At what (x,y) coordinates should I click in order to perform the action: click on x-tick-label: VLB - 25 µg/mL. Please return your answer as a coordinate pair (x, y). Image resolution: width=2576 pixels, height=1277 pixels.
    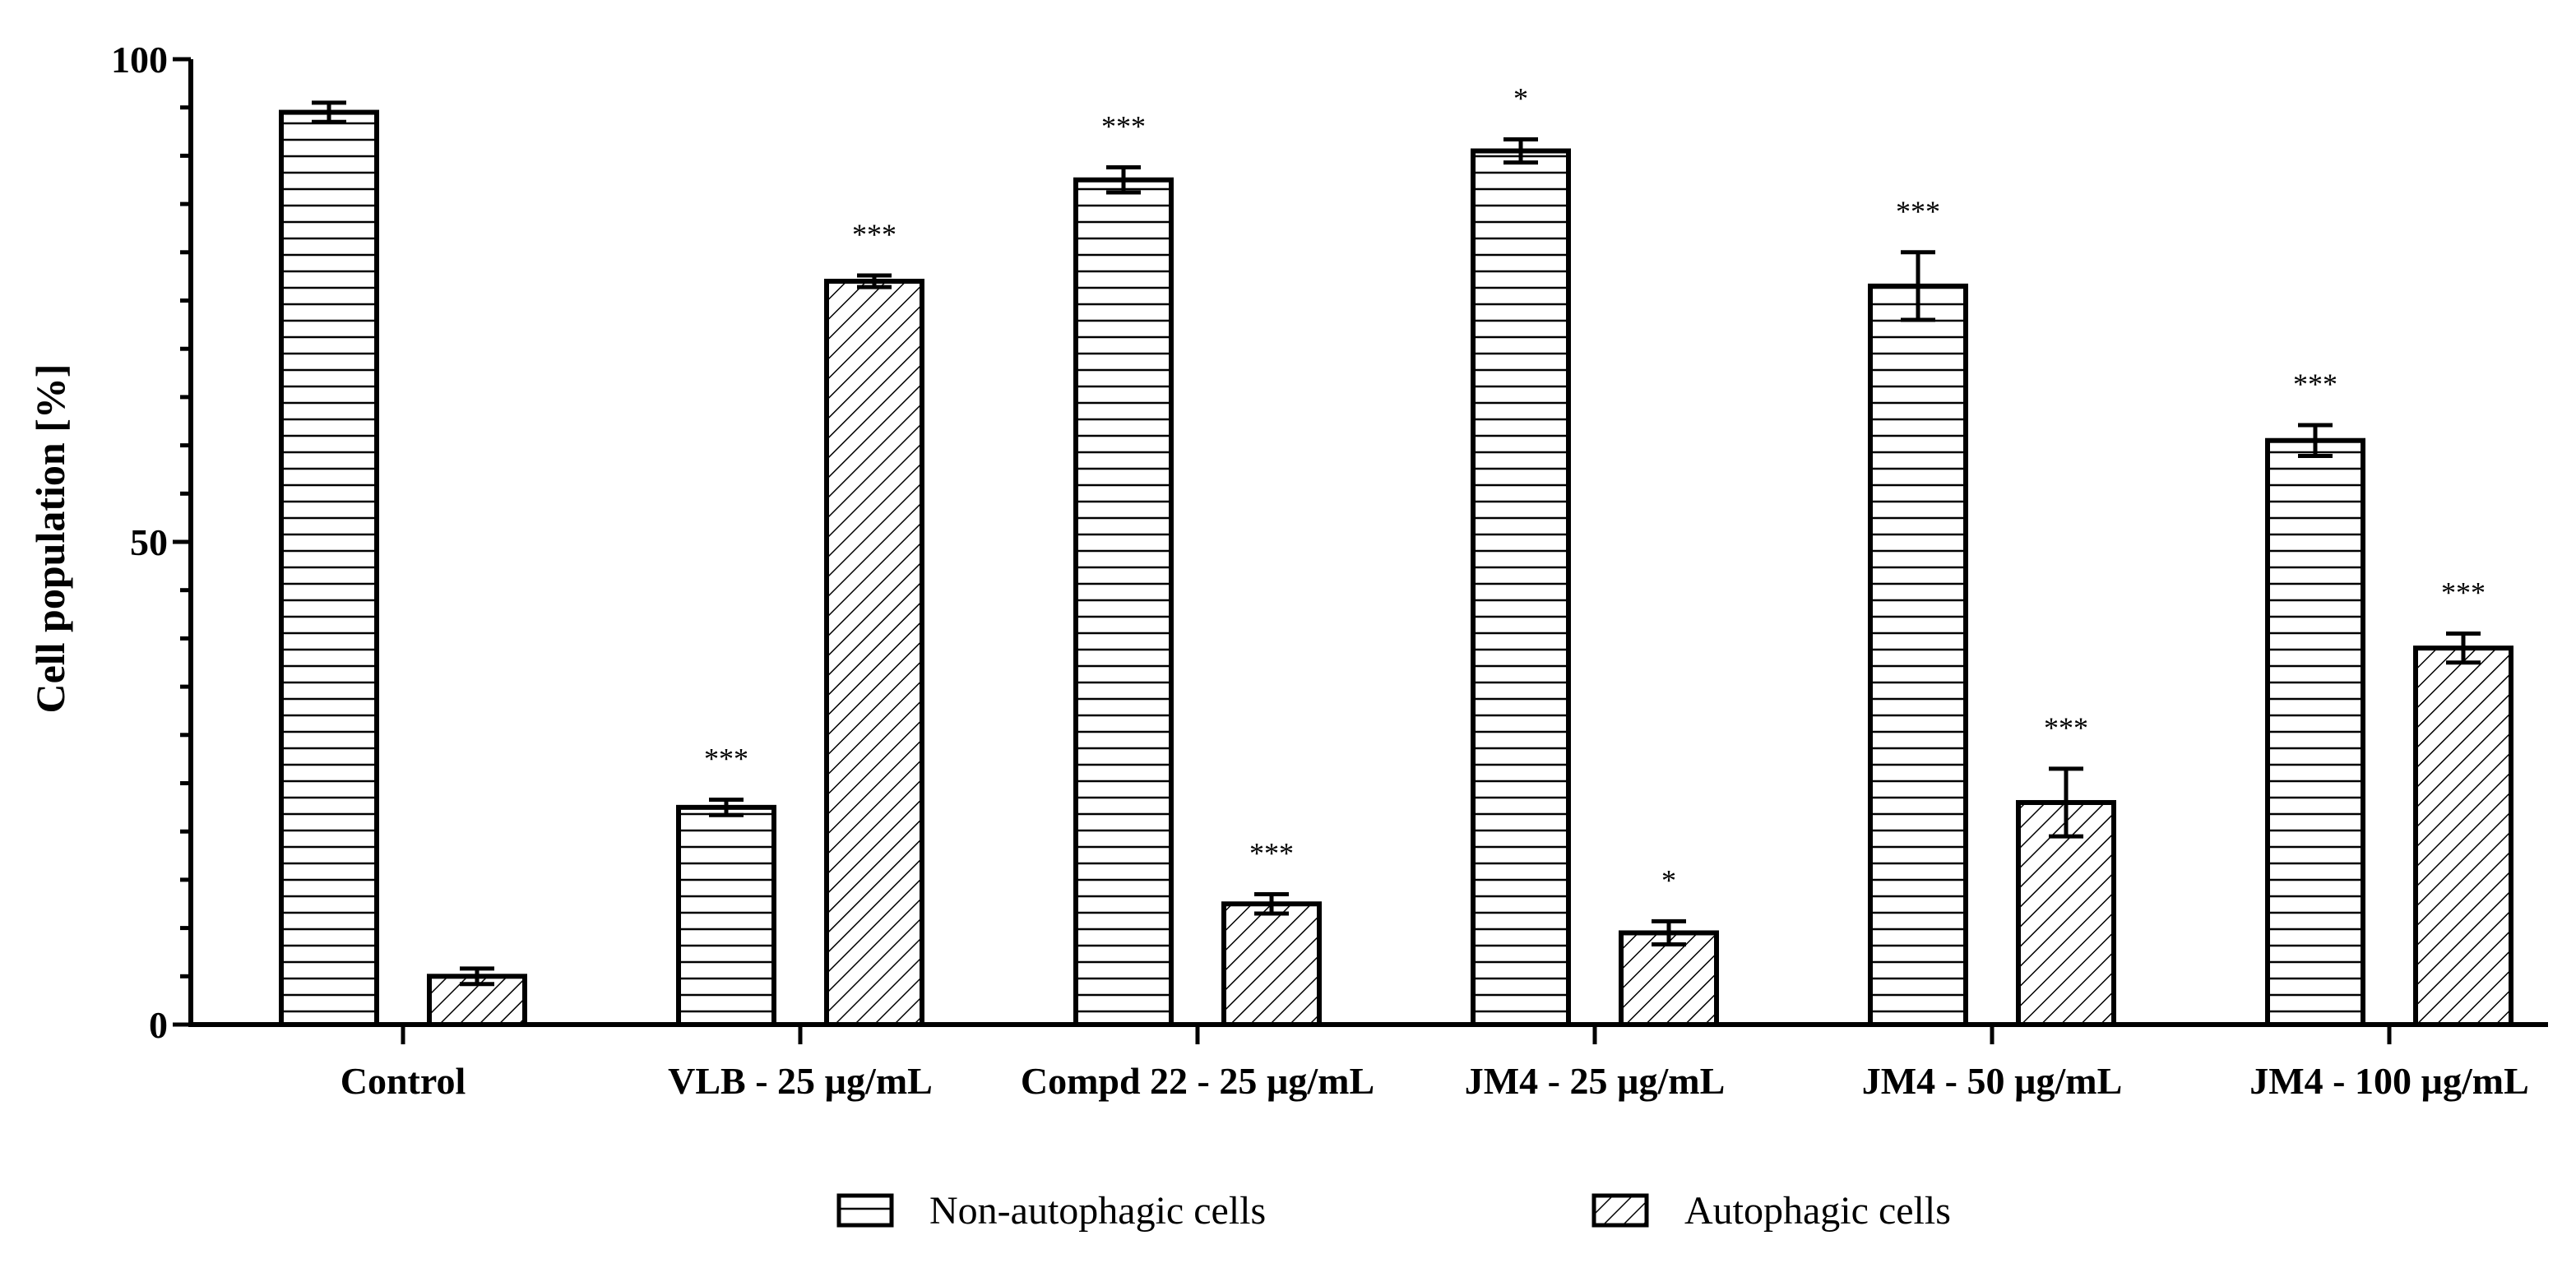
    Looking at the image, I should click on (801, 1081).